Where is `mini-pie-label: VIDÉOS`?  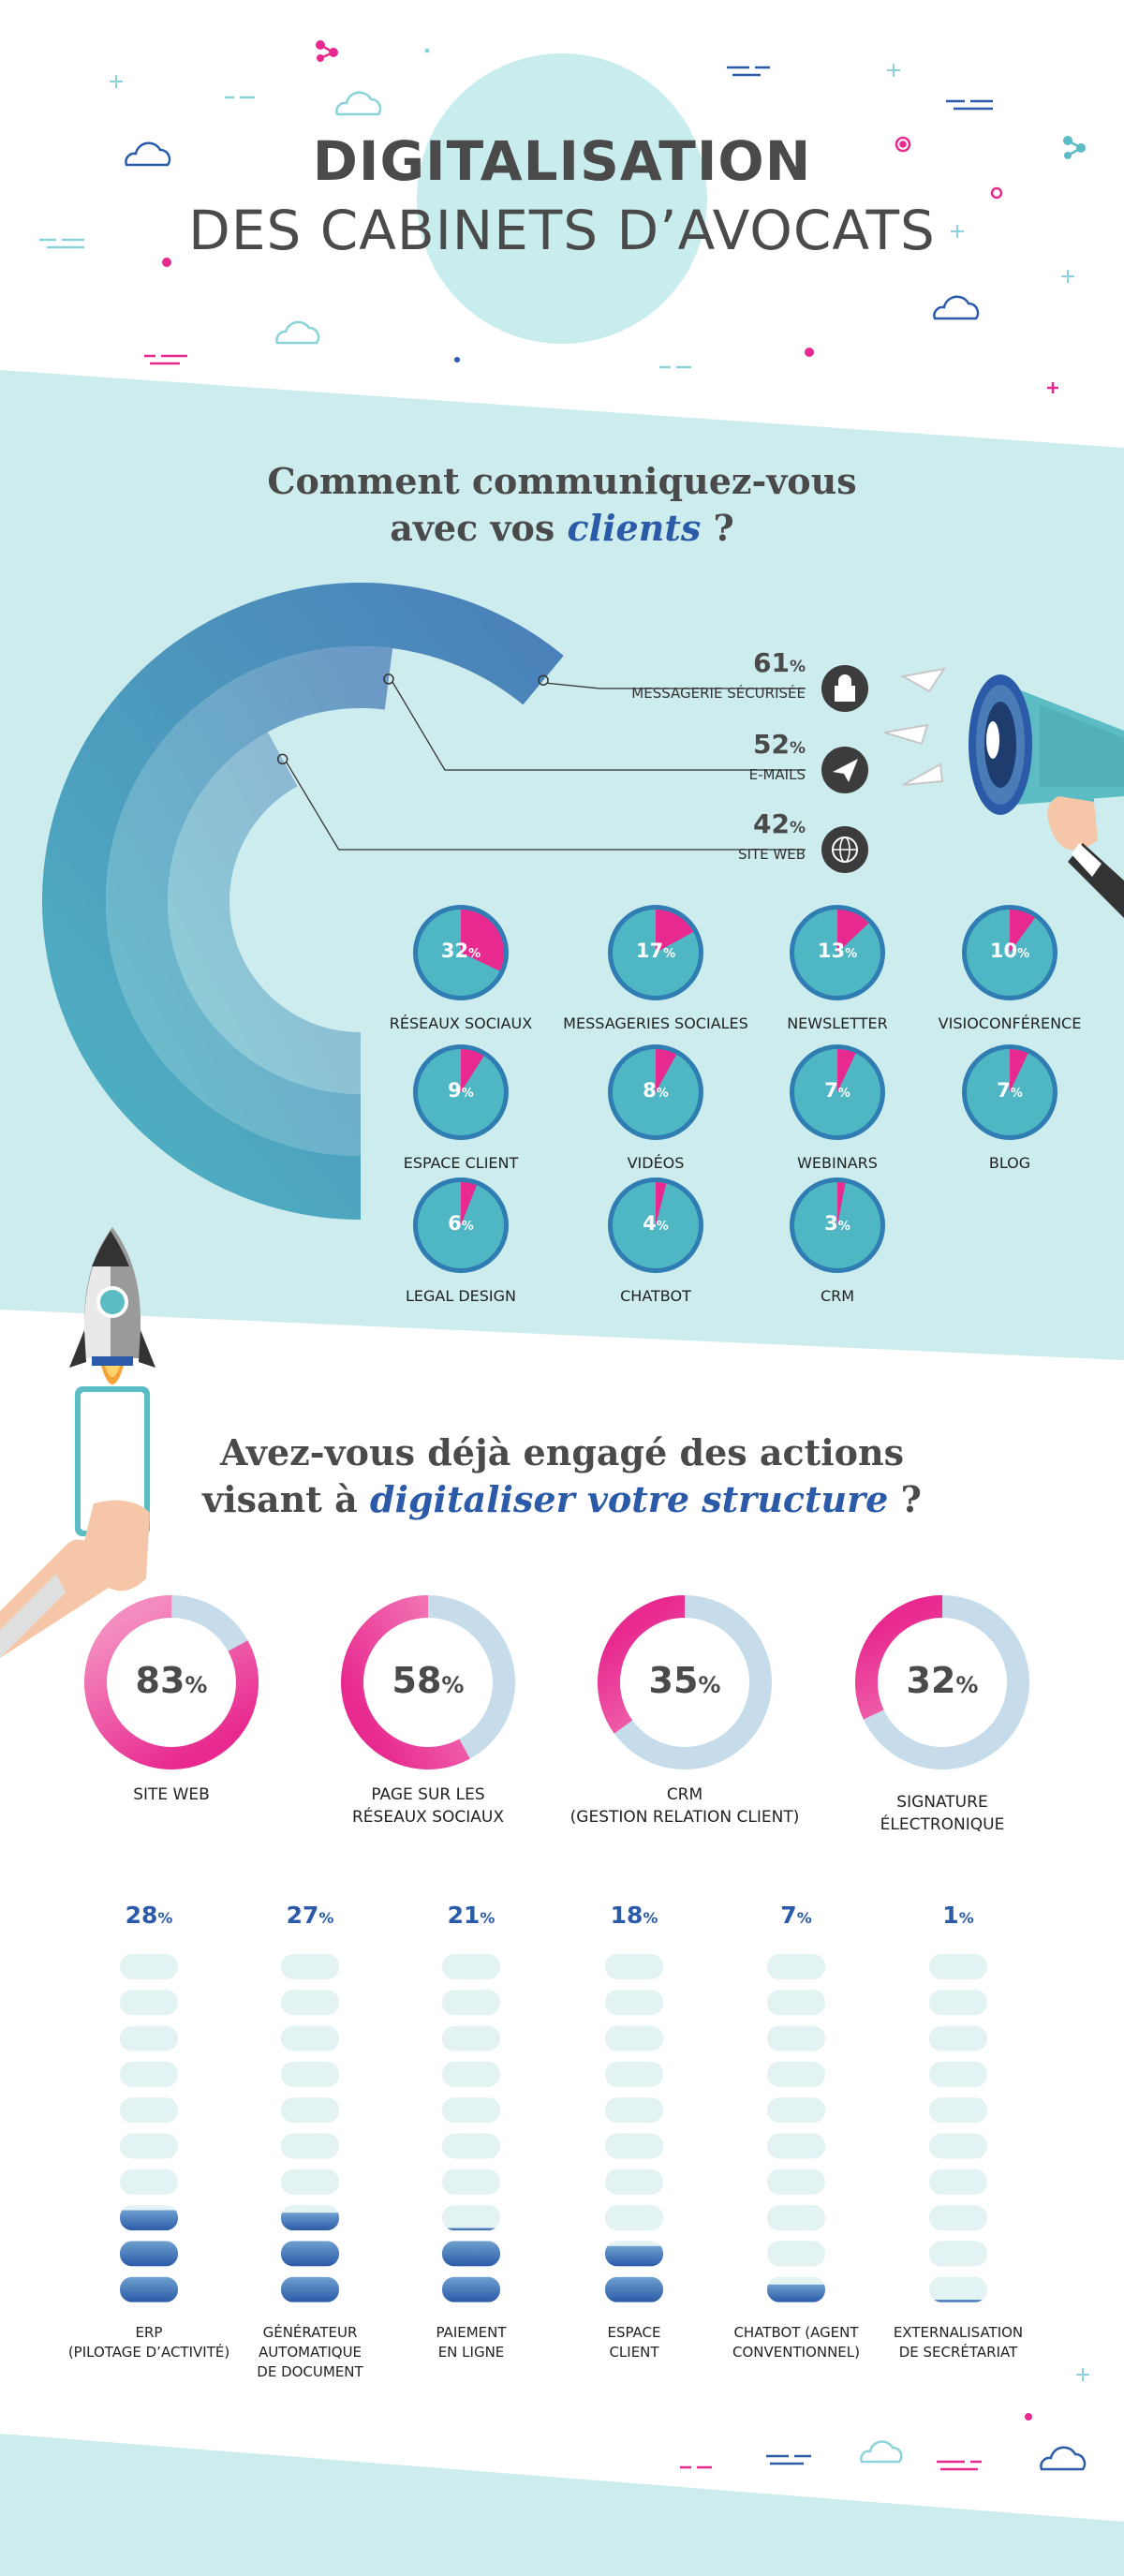 mini-pie-label: VIDÉOS is located at coordinates (656, 1163).